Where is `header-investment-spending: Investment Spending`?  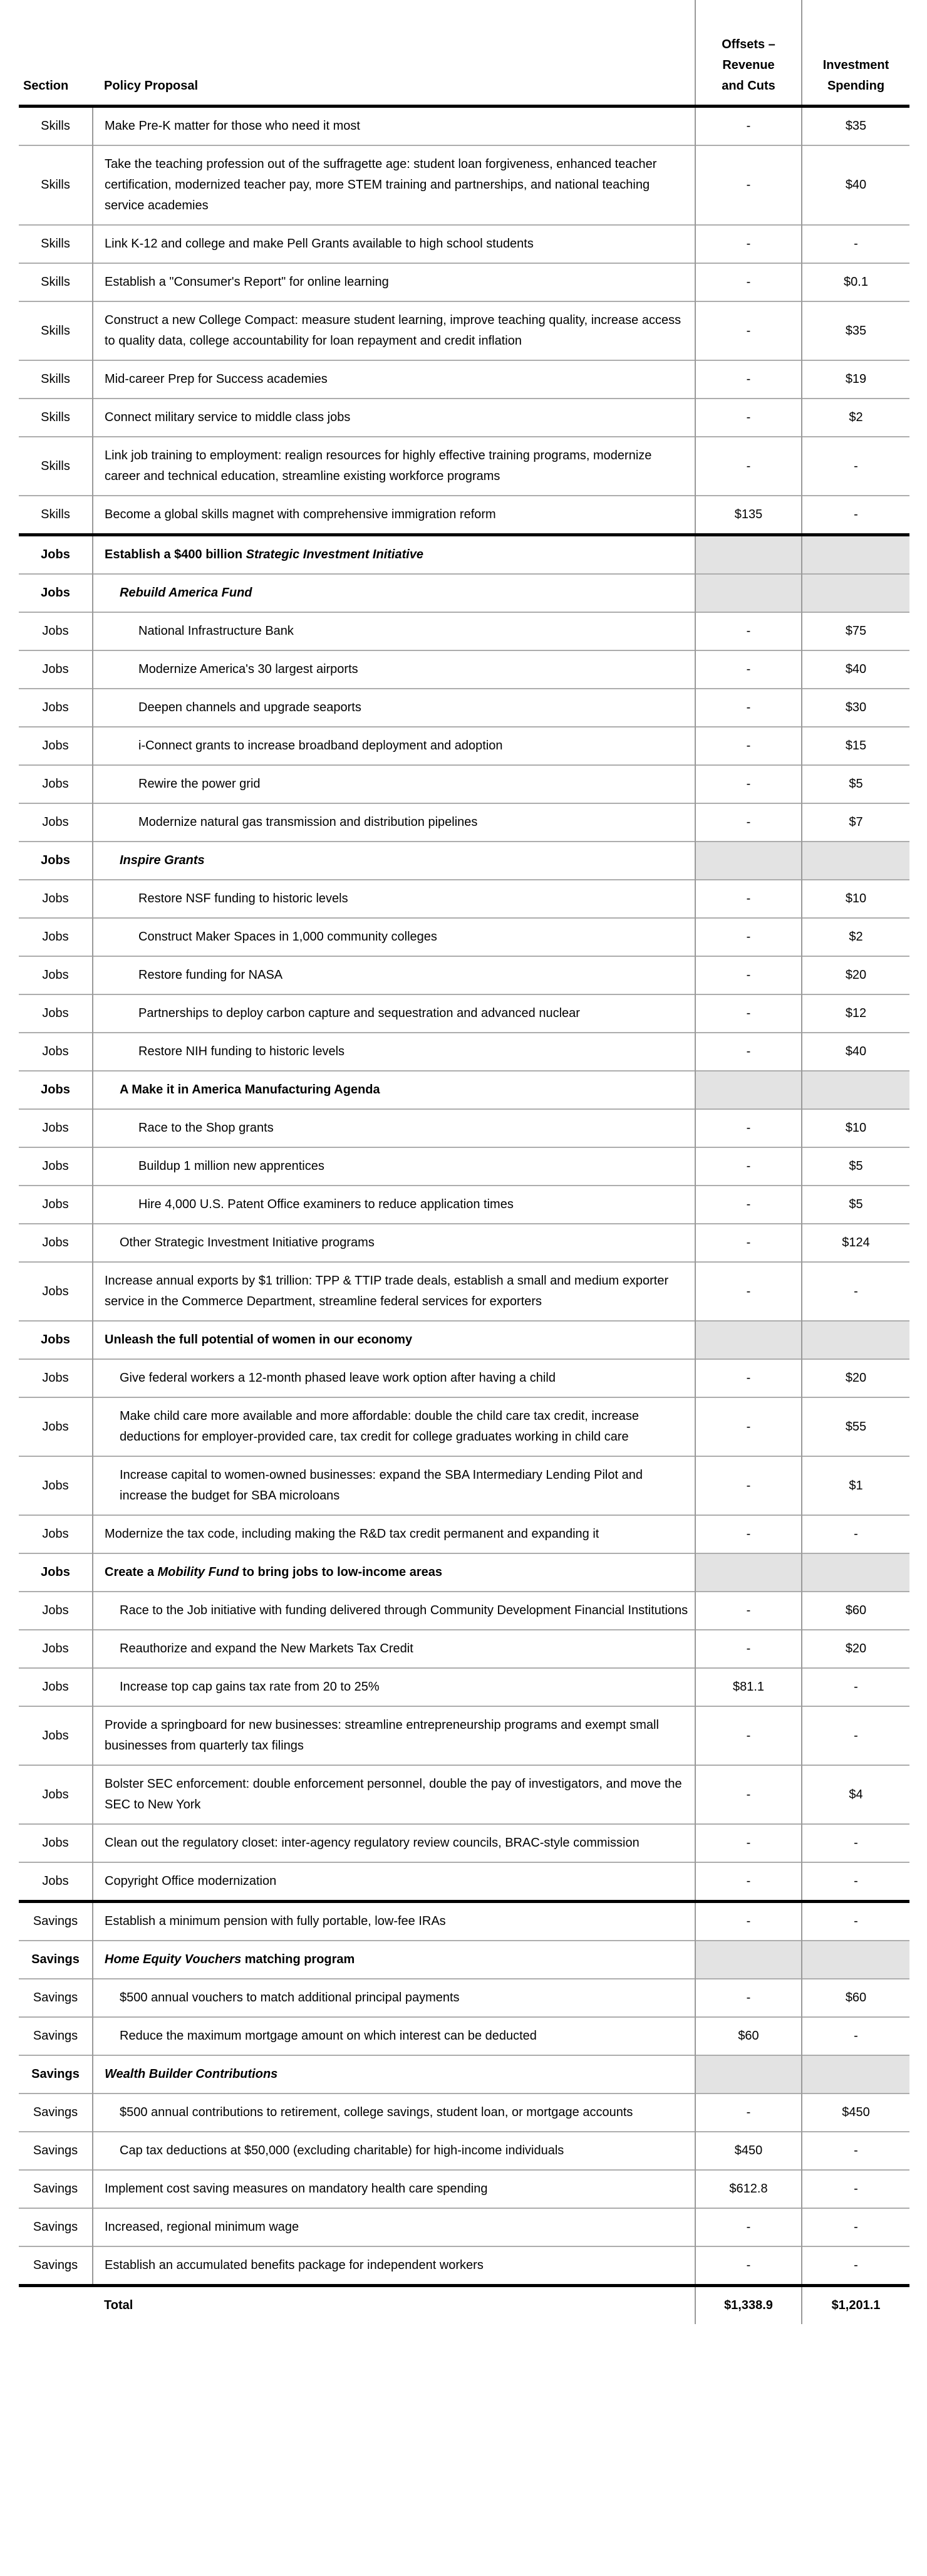 header-investment-spending: Investment Spending is located at coordinates (855, 54).